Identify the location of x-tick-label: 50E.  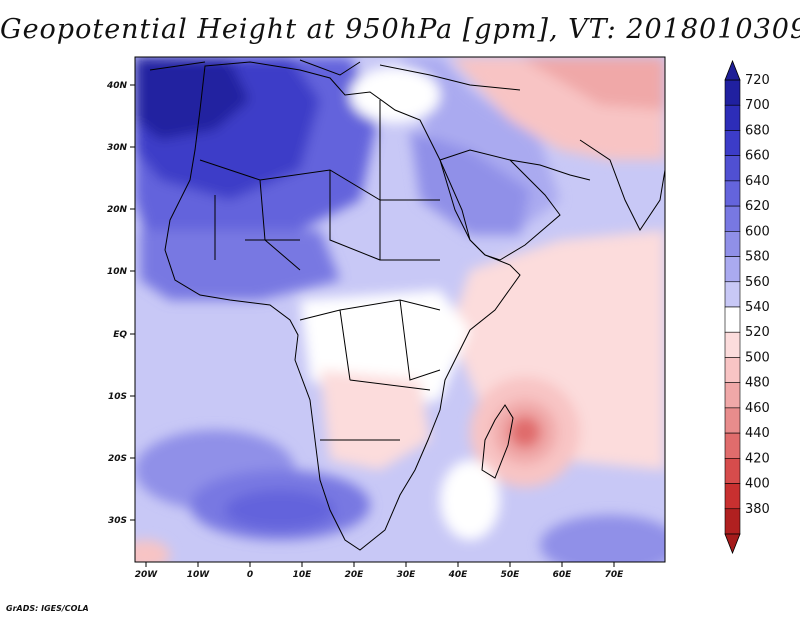
(511, 575).